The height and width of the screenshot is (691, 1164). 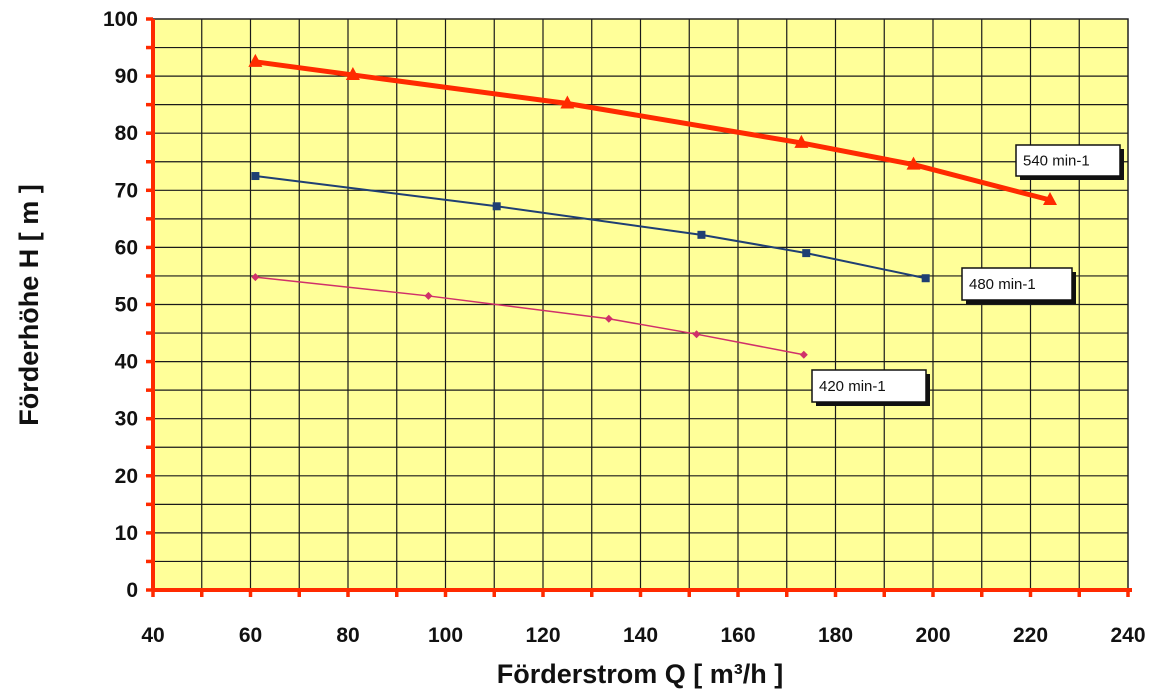 I want to click on x-tick-label: 200, so click(x=932, y=635).